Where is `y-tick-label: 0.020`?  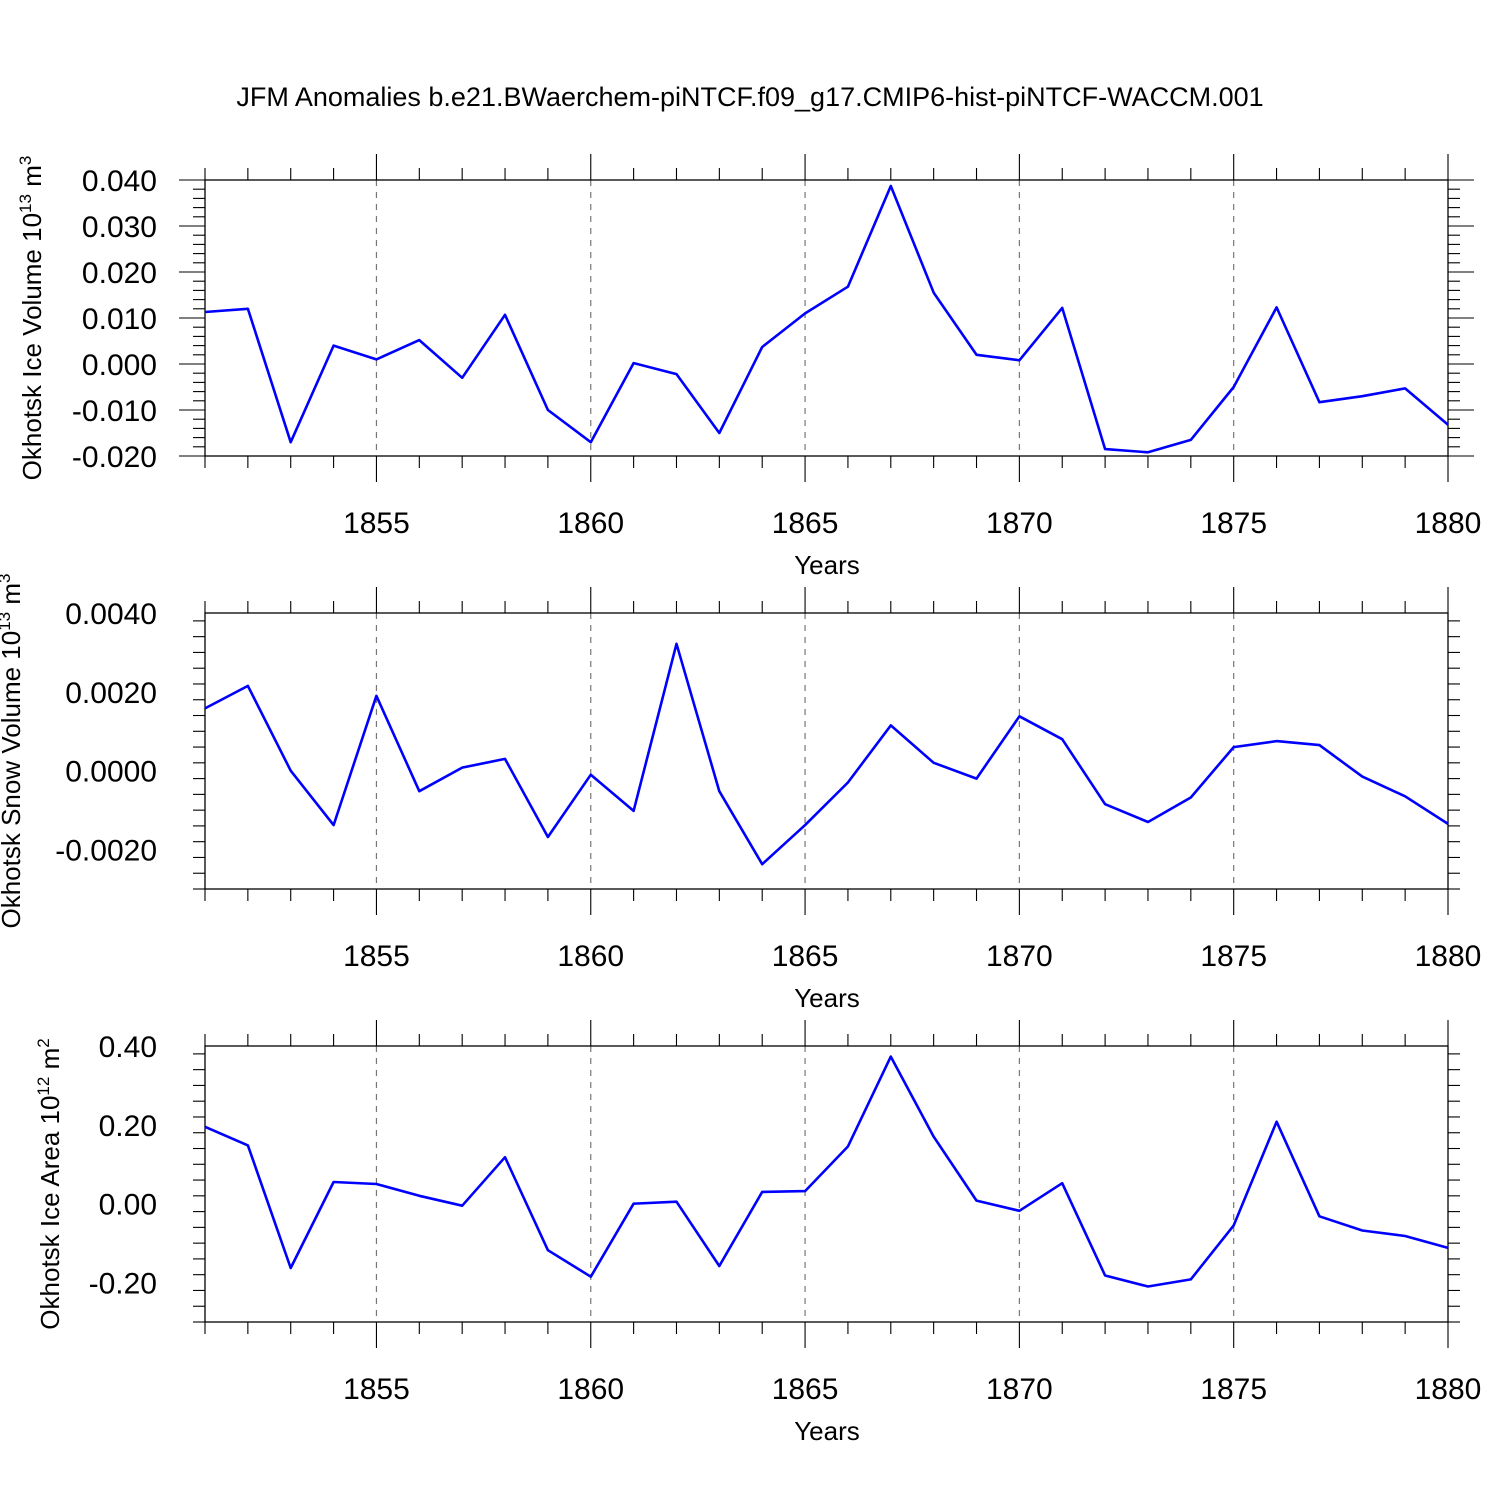
y-tick-label: 0.020 is located at coordinates (119, 273).